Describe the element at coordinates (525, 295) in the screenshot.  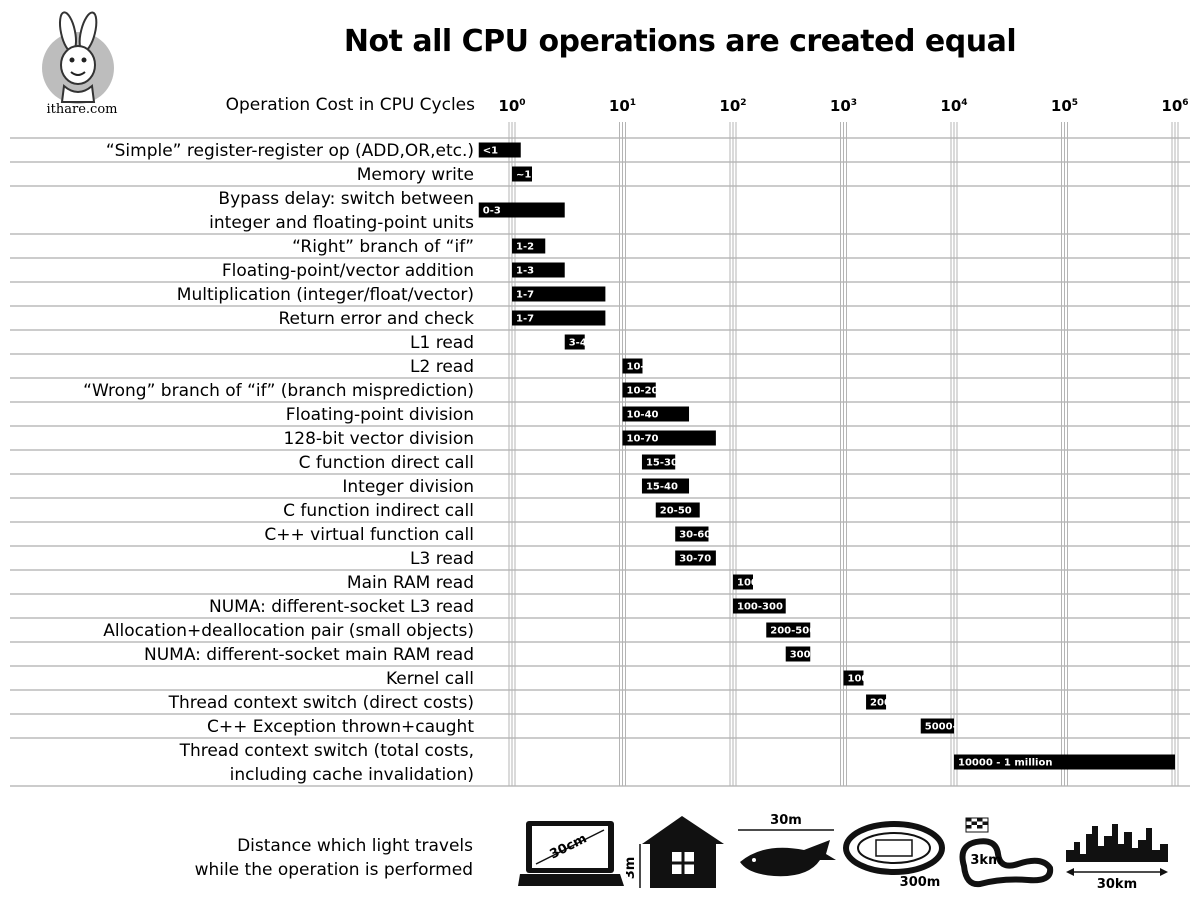
I see `bar-label-5: 1-7` at that location.